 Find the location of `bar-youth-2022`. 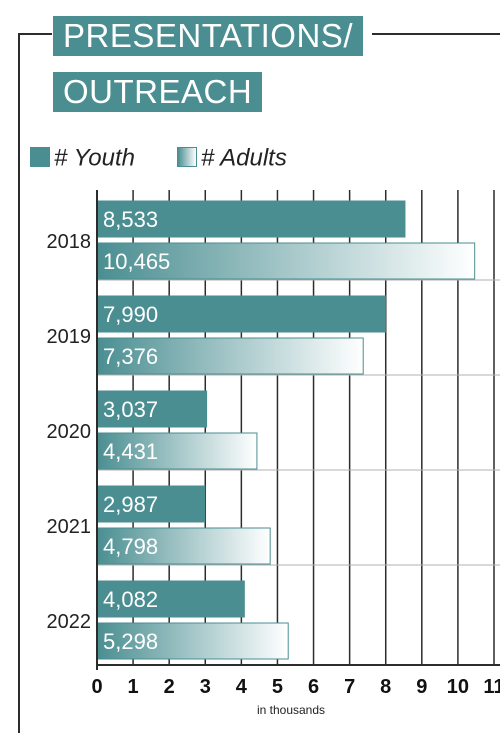

bar-youth-2022 is located at coordinates (170, 599).